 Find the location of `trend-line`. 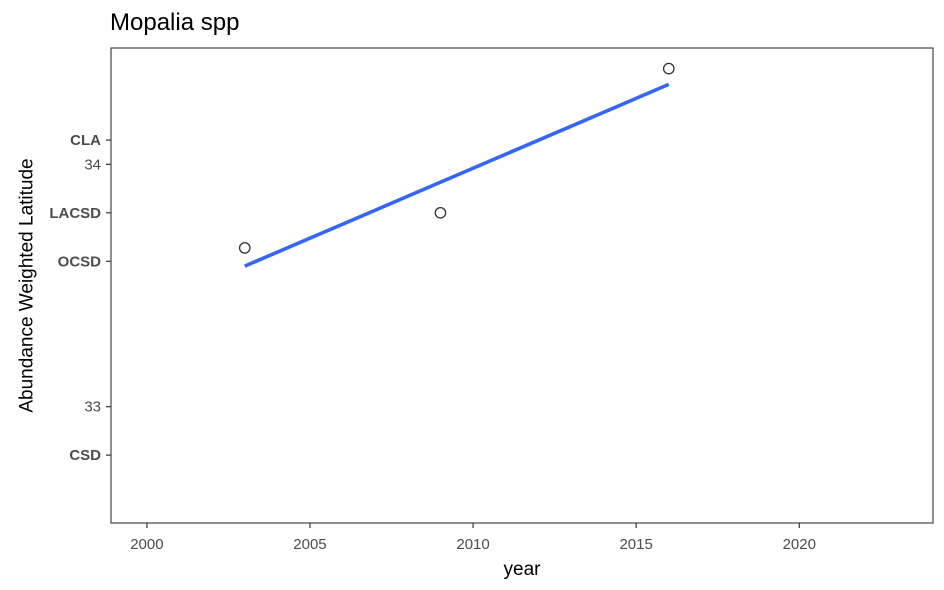

trend-line is located at coordinates (457, 175).